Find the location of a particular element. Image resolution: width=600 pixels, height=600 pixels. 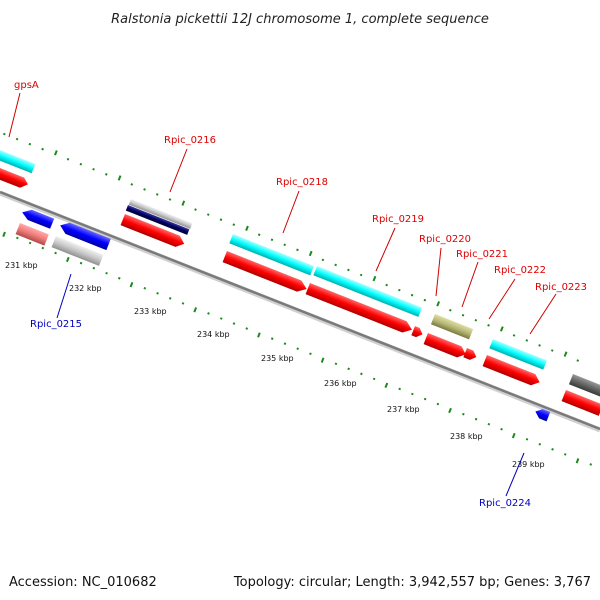

feature-rpic0218-cds is located at coordinates (264, 271).